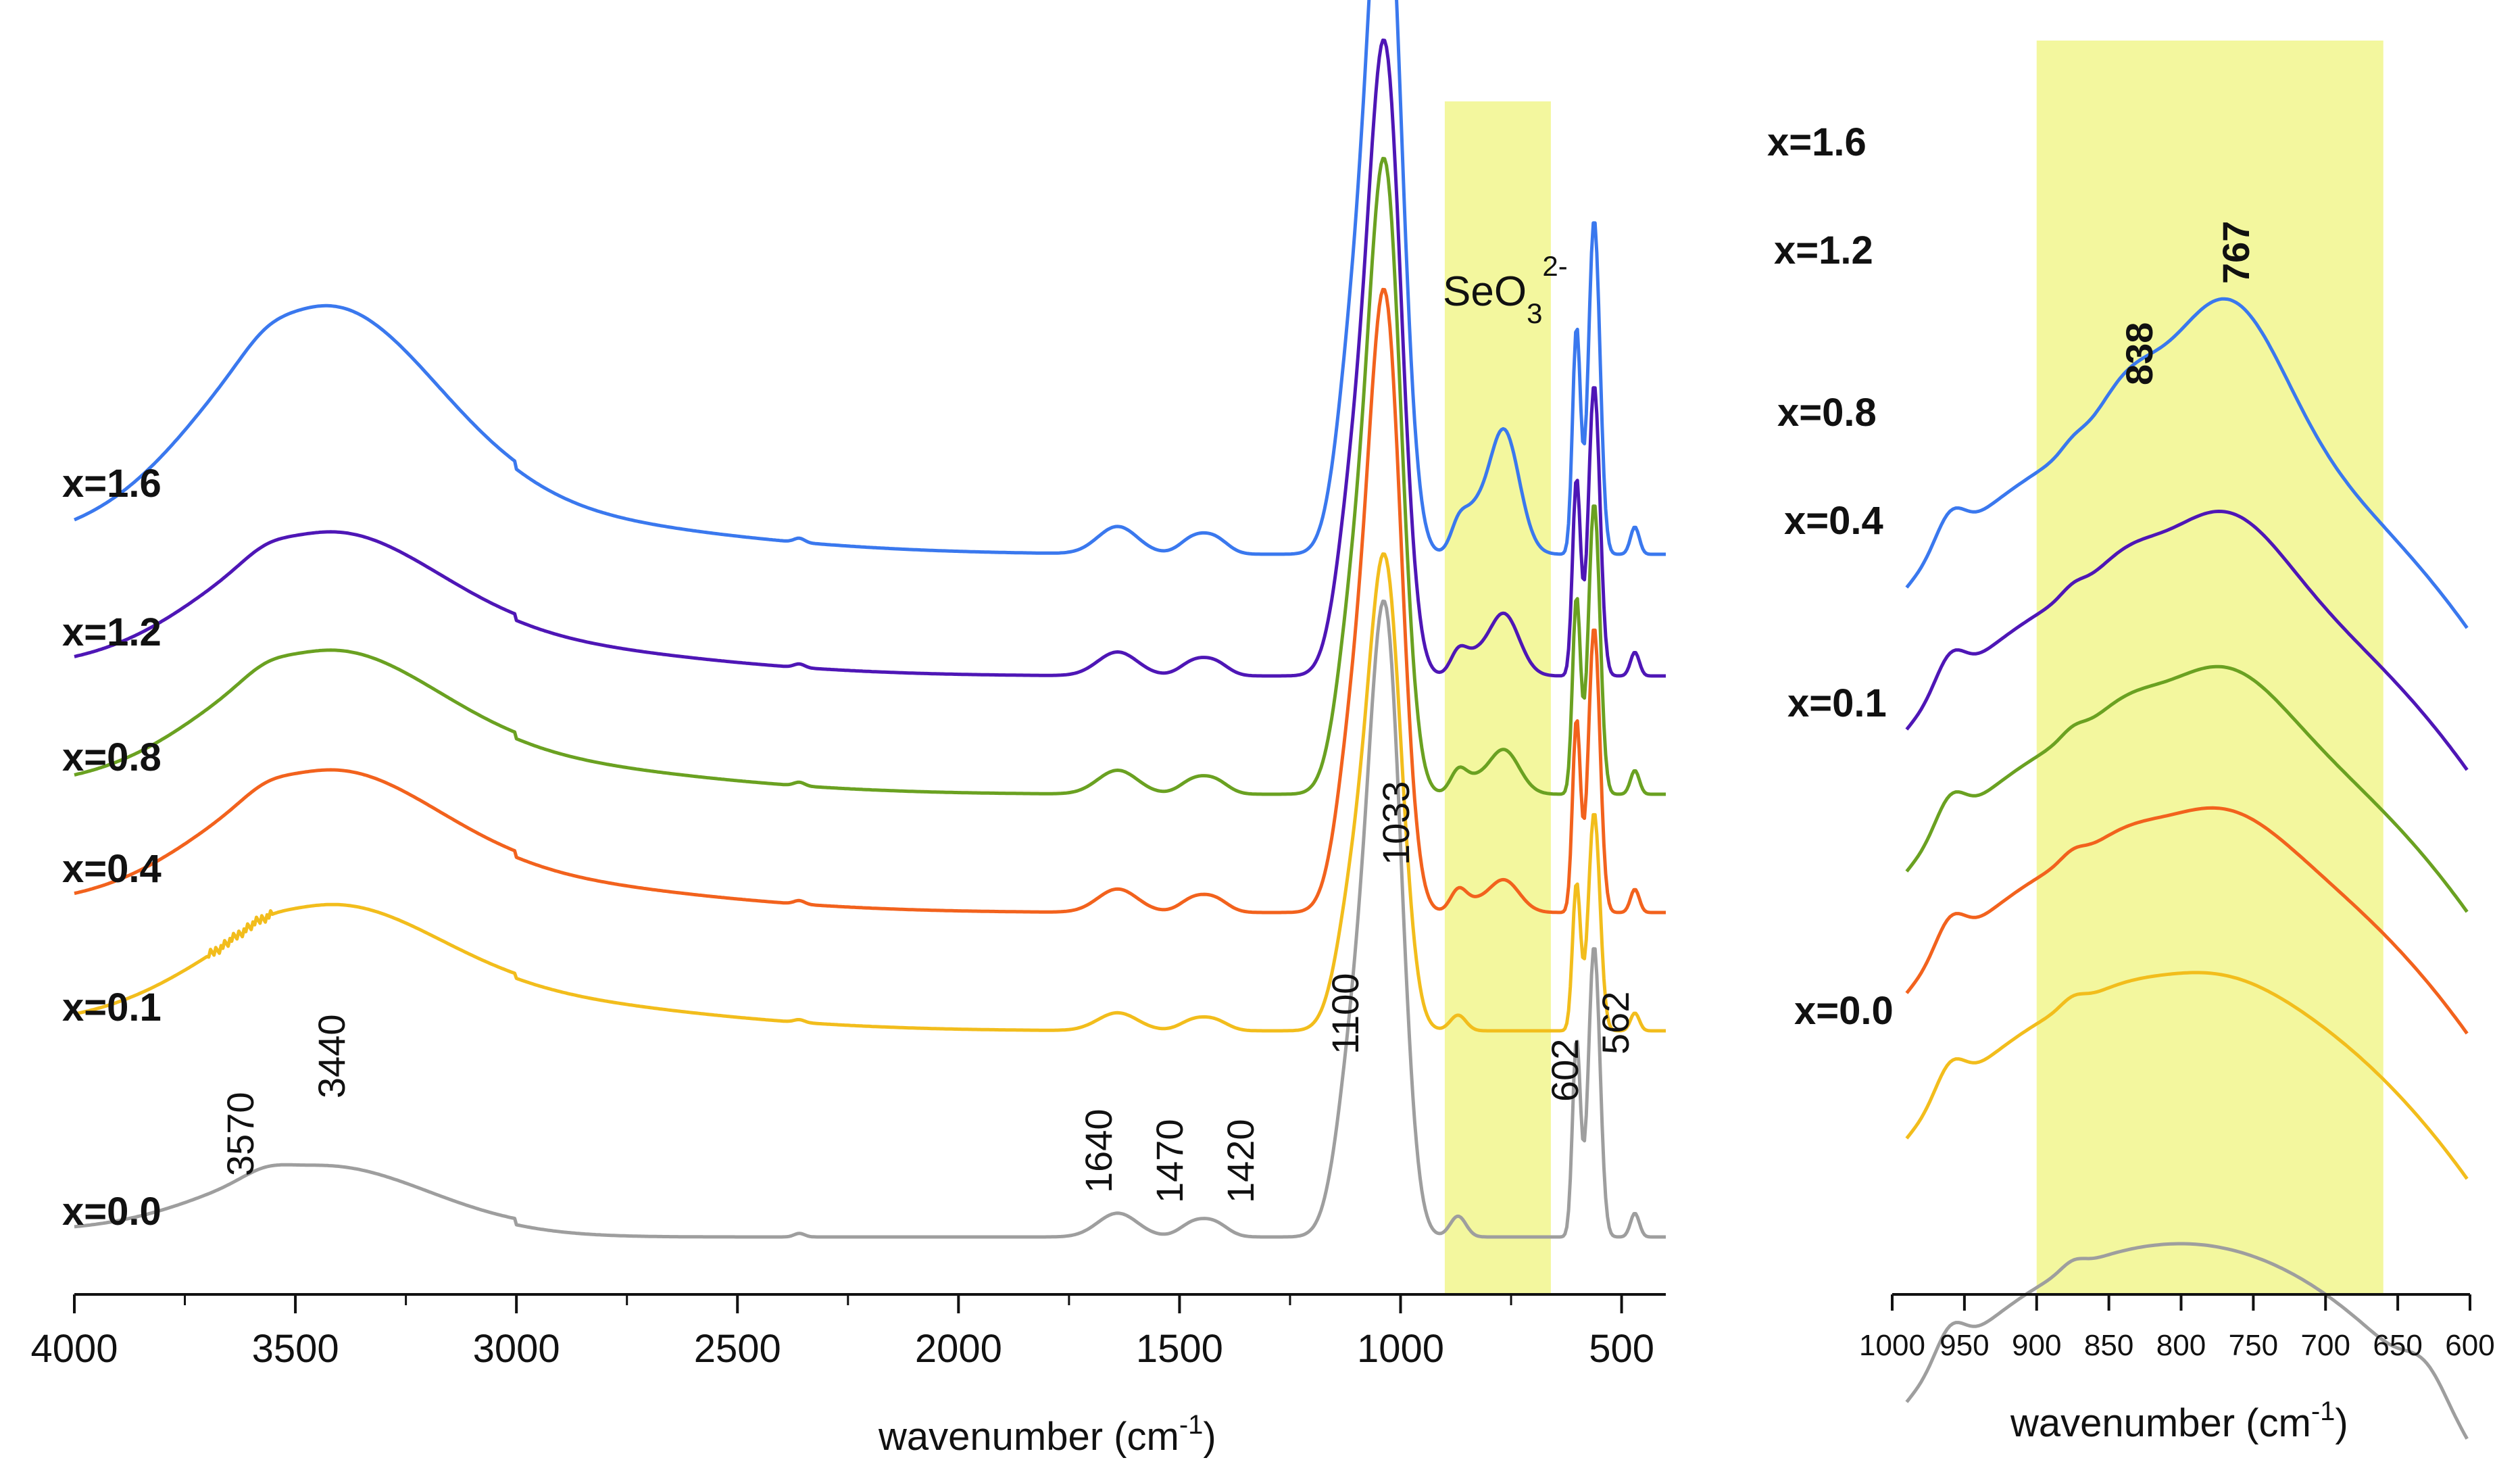 This screenshot has width=2520, height=1483. Describe the element at coordinates (2139, 353) in the screenshot. I see `inset-peak-label-838: 838` at that location.